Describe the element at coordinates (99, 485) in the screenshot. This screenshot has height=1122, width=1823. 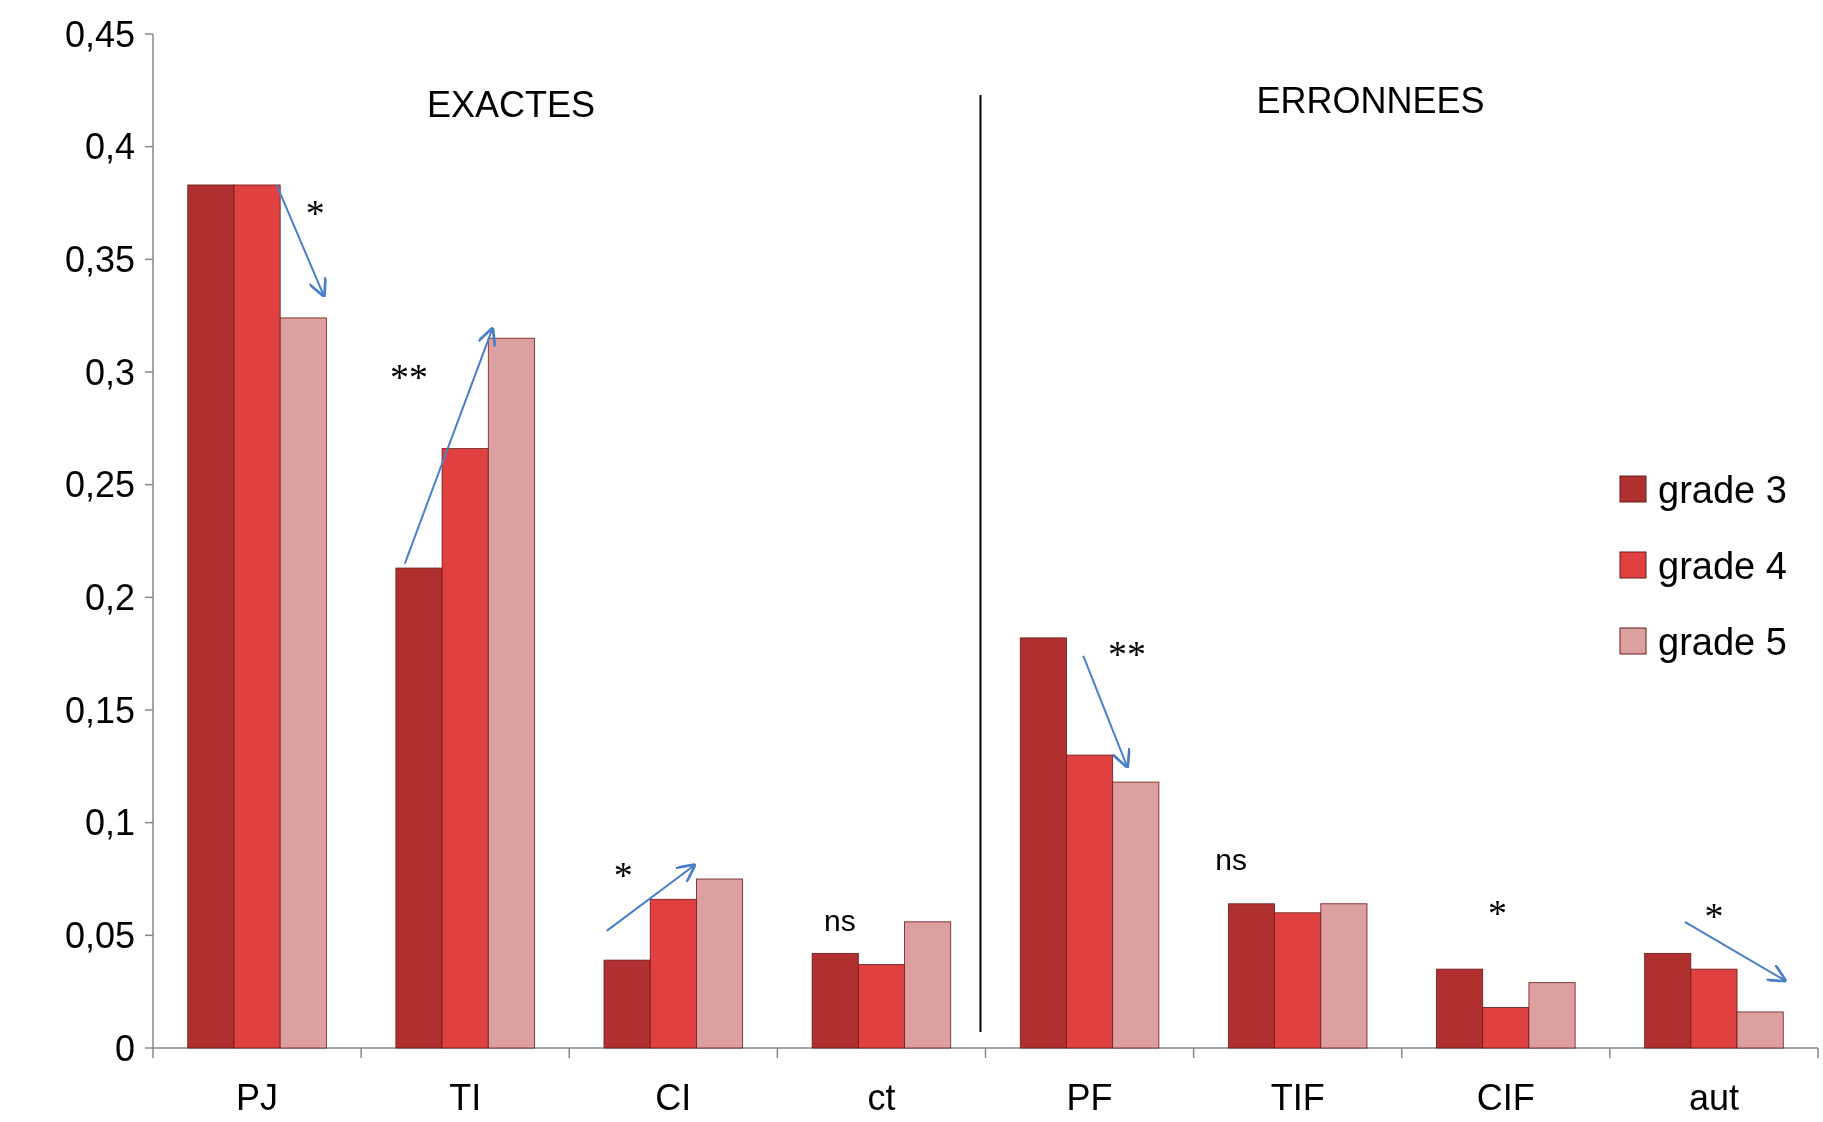
I see `y-tick-label: 0,25` at that location.